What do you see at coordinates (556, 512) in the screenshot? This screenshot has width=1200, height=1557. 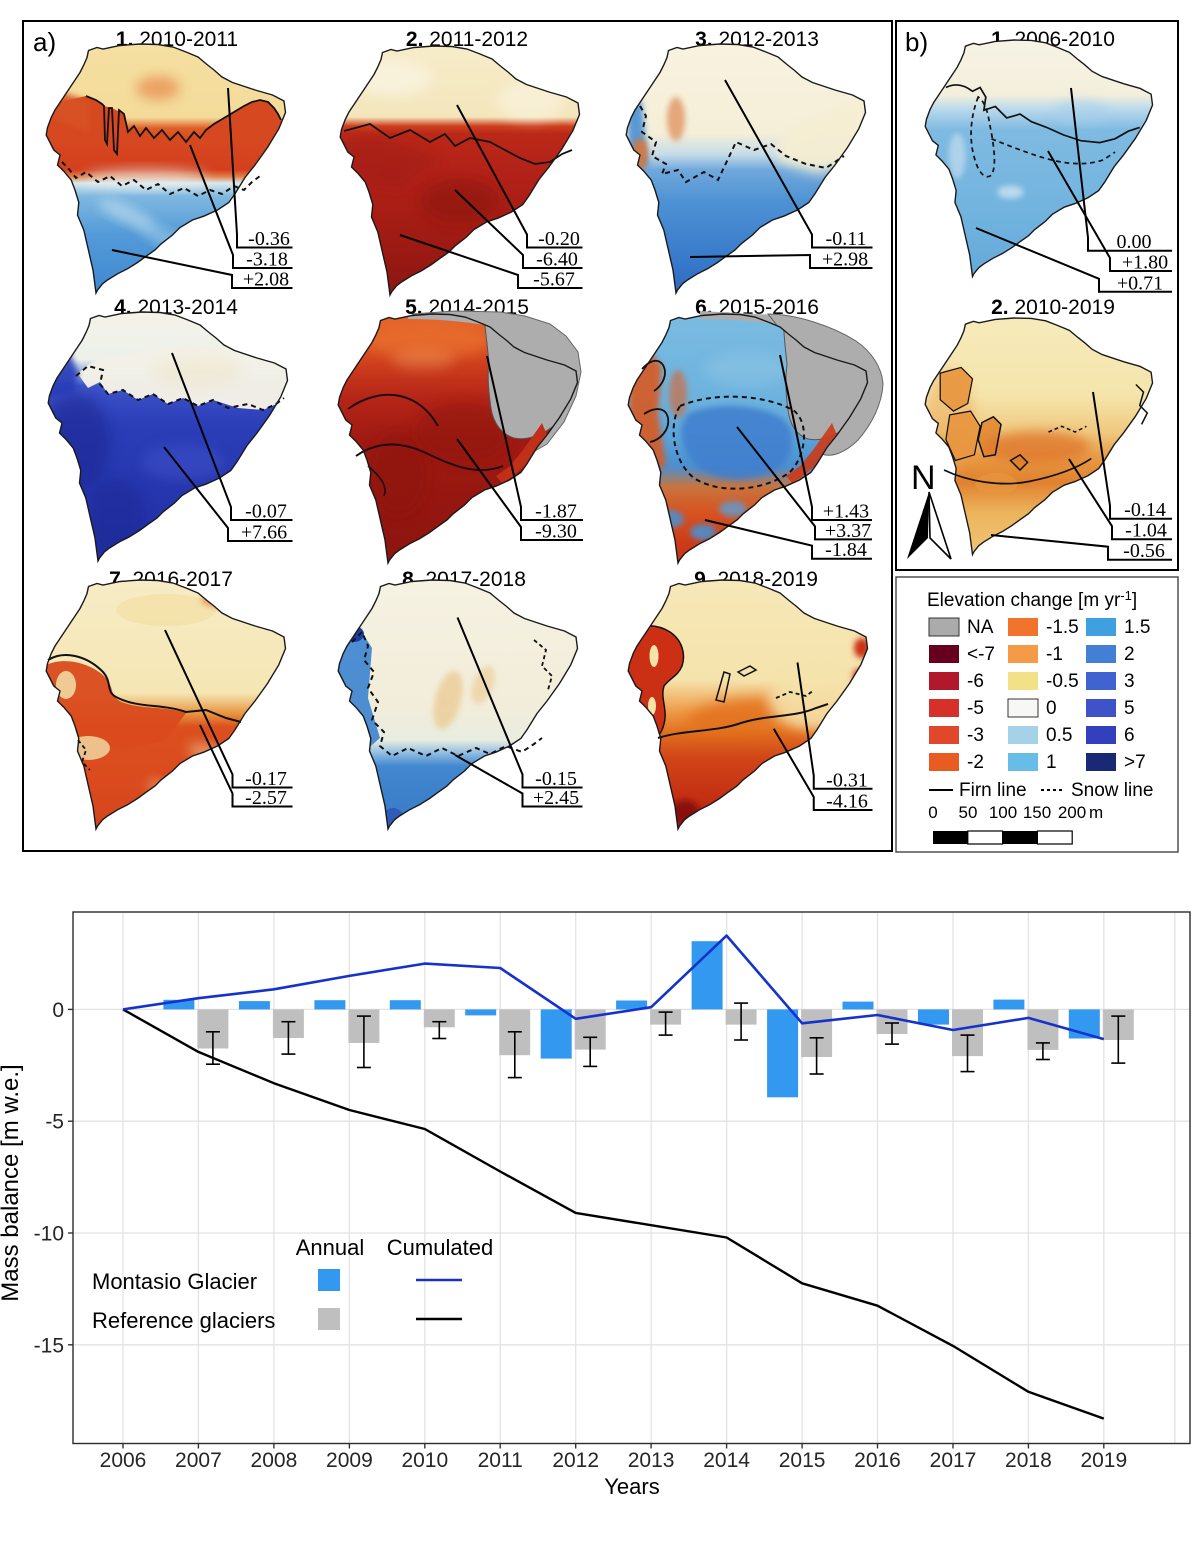 I see `svg-text: -1.87` at bounding box center [556, 512].